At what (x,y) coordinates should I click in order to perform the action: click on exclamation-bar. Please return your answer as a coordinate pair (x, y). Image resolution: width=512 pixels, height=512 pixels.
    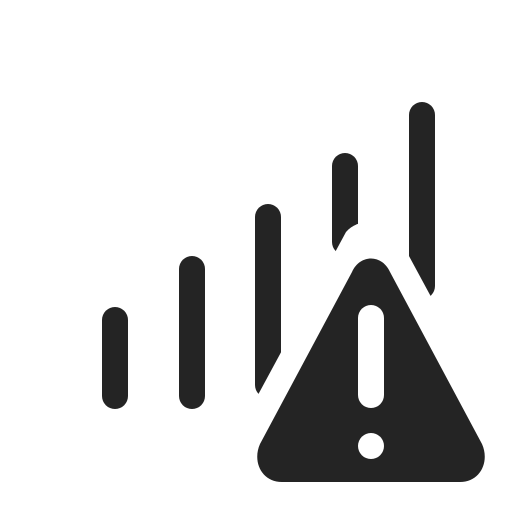
    Looking at the image, I should click on (371, 356).